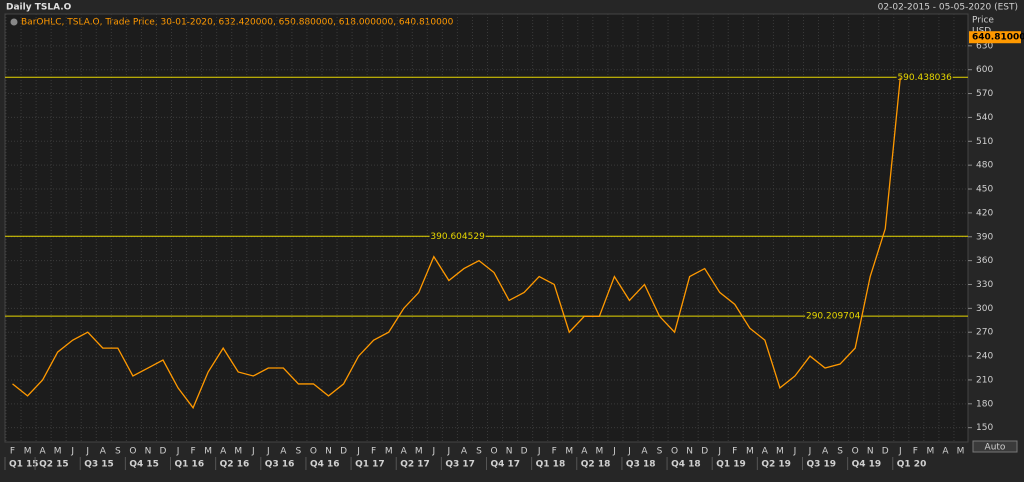 This screenshot has height=482, width=1024. Describe the element at coordinates (984, 70) in the screenshot. I see `y-tick-label: 600` at that location.